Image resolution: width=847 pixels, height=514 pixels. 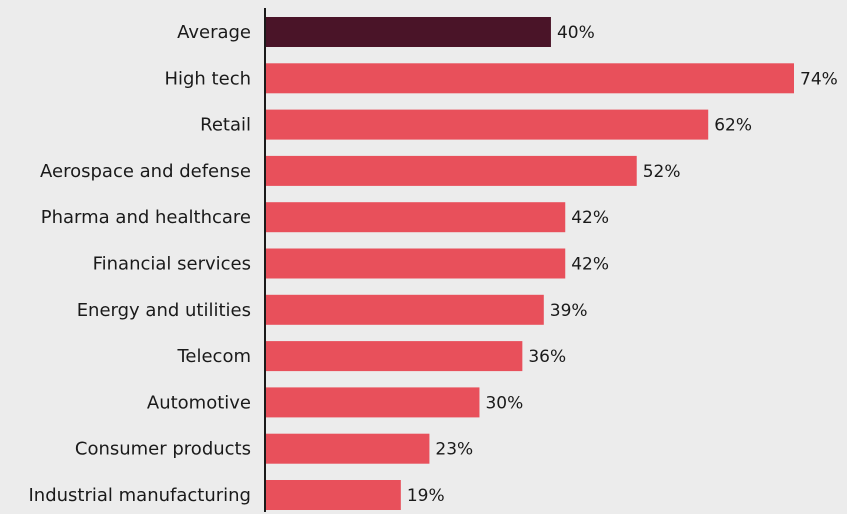 What do you see at coordinates (213, 356) in the screenshot?
I see `category-label: Telecom` at bounding box center [213, 356].